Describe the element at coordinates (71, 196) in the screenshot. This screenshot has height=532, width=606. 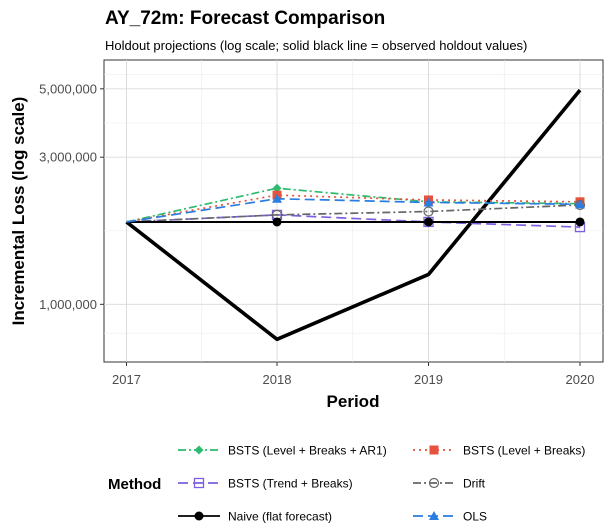
I see `y-axis: 1,000,000 3,000,000 5,000,000` at that location.